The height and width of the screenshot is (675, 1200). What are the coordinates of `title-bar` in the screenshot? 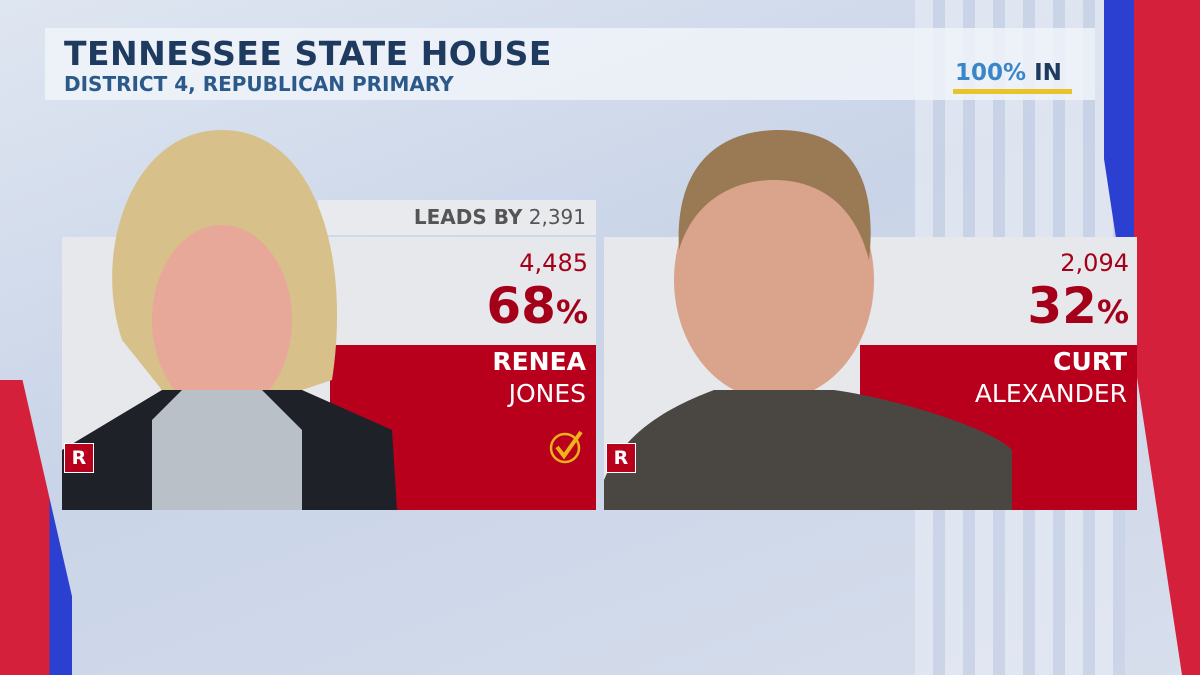 It's located at (570, 64).